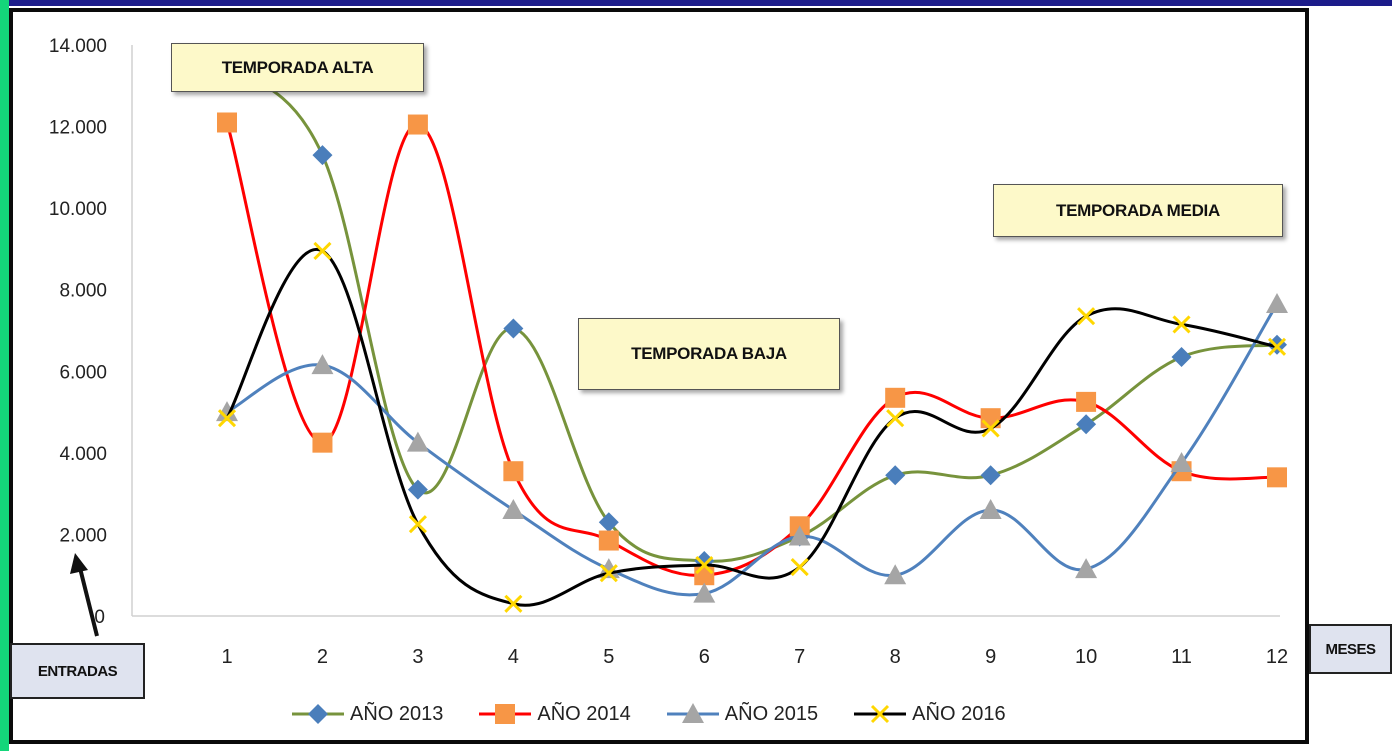  What do you see at coordinates (513, 657) in the screenshot?
I see `x-tick-label: 4` at bounding box center [513, 657].